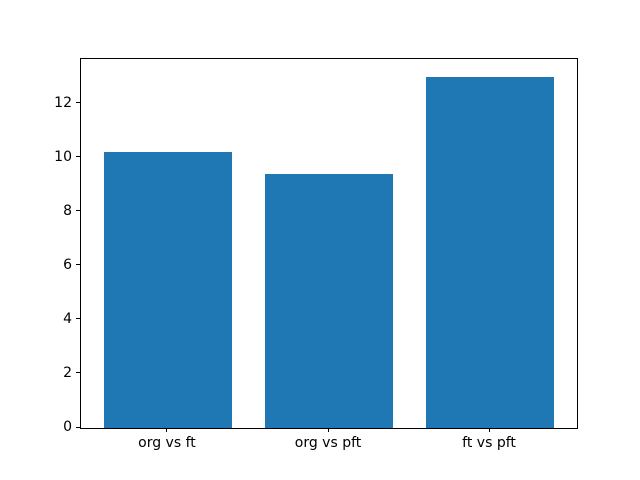  What do you see at coordinates (67, 264) in the screenshot?
I see `y-tick-label: 6` at bounding box center [67, 264].